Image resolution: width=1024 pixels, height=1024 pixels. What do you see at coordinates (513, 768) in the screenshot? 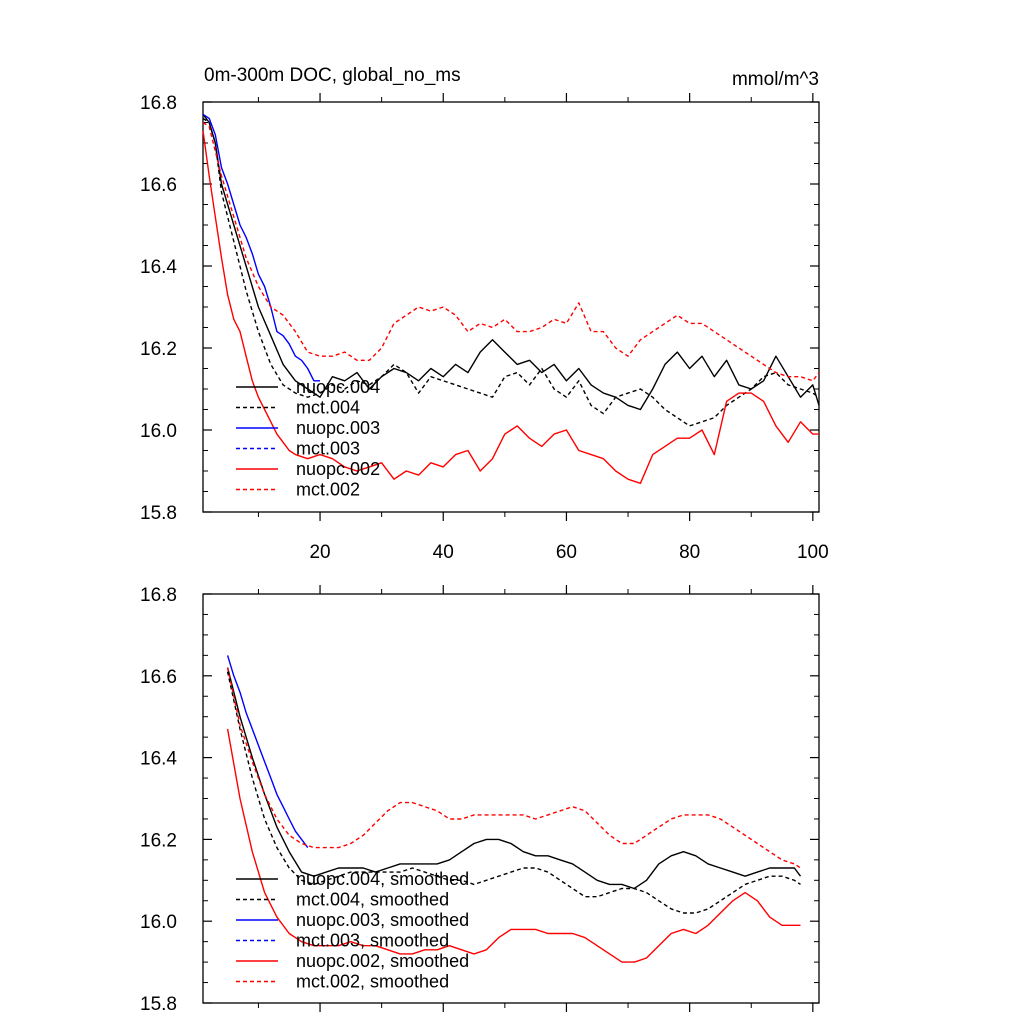
I see `series-line-mct-002-smoothed` at bounding box center [513, 768].